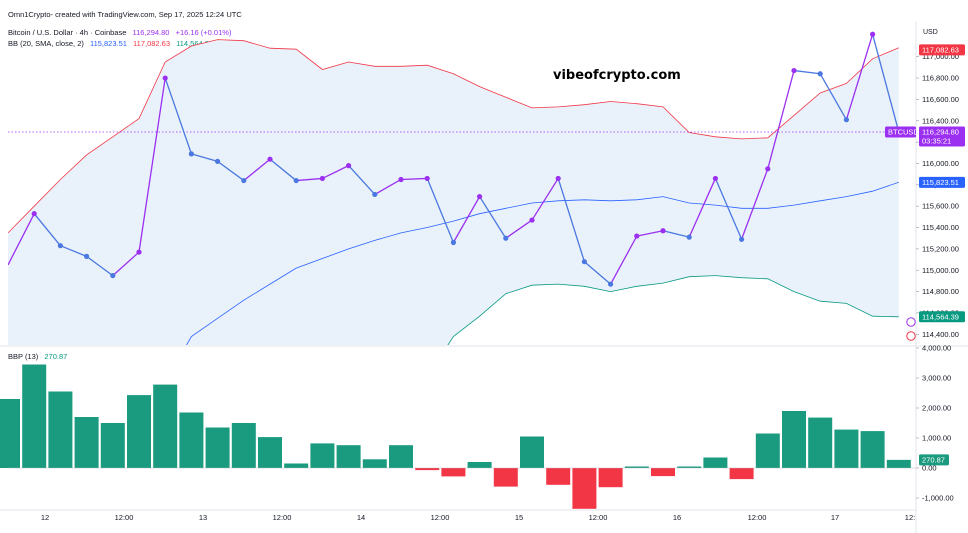  Describe the element at coordinates (940, 120) in the screenshot. I see `y-tick-label: 116,400.00` at that location.